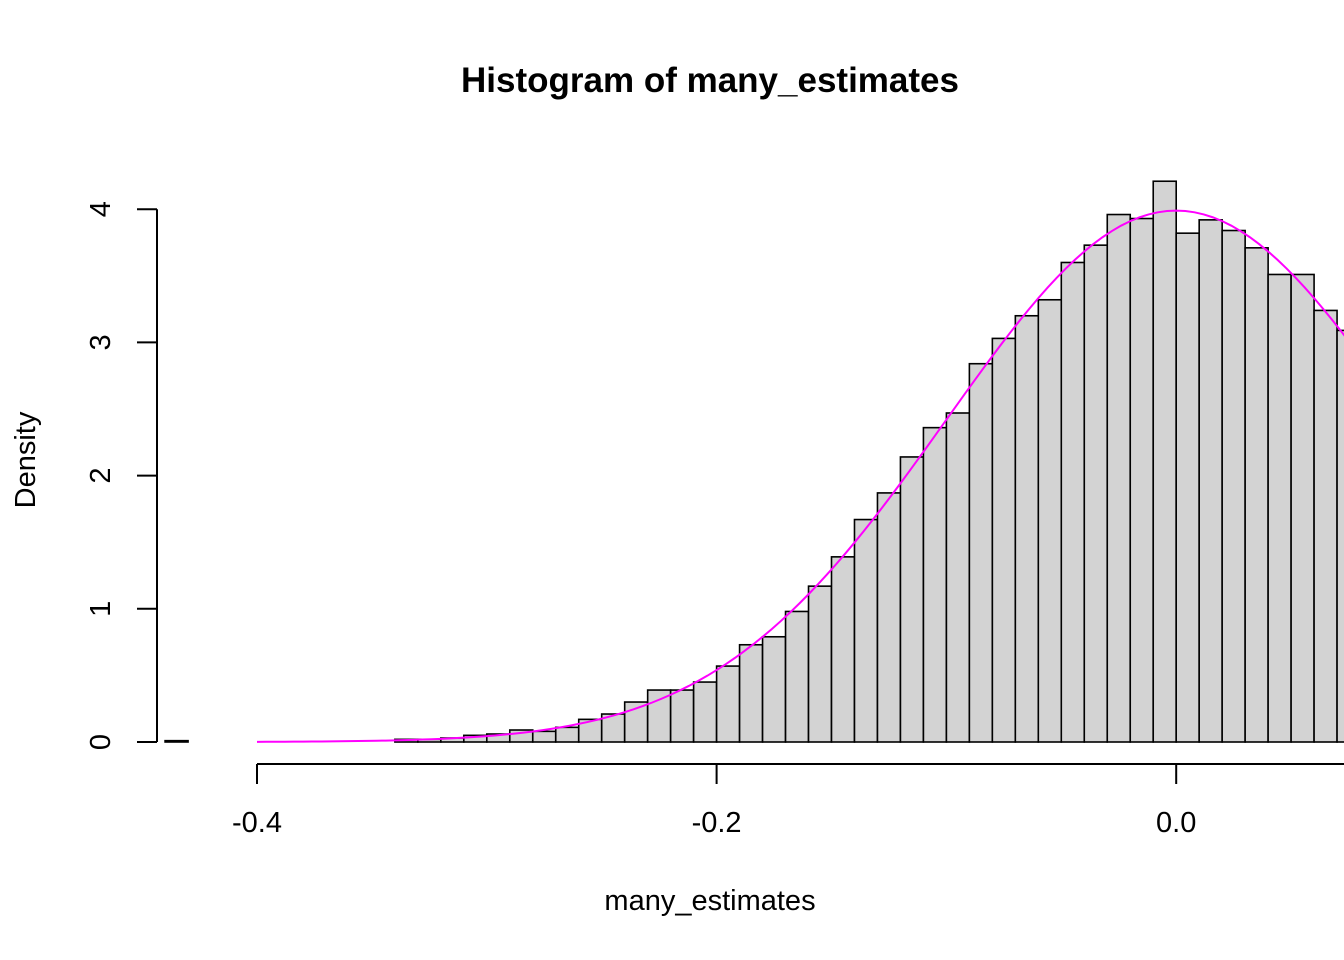 This screenshot has width=1344, height=960. Describe the element at coordinates (101, 342) in the screenshot. I see `y-tick-label: 3` at that location.